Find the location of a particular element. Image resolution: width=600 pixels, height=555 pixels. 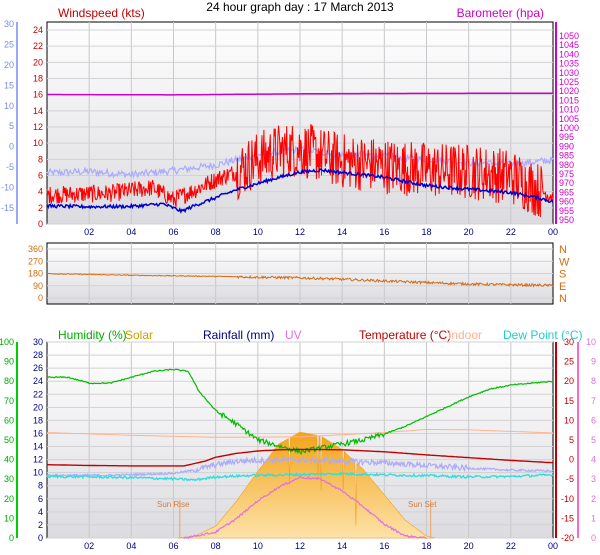

temperature-tick: -10 is located at coordinates (567, 499).